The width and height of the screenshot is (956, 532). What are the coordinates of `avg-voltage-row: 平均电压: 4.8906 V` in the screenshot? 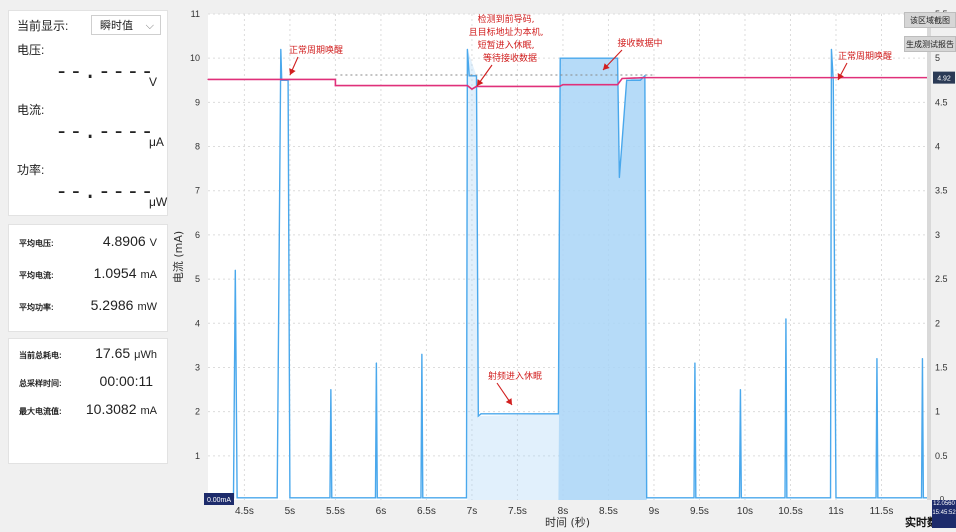 It's located at (92, 243).